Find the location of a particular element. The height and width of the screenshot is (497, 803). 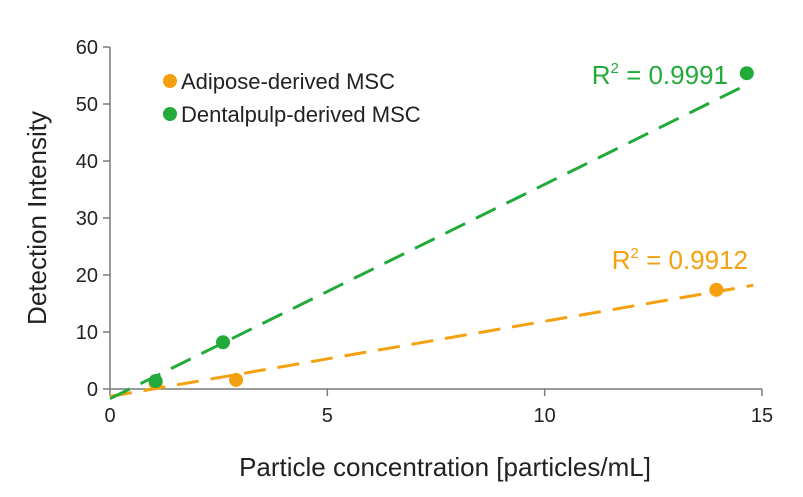

y-tick-label: 20 is located at coordinates (87, 276).